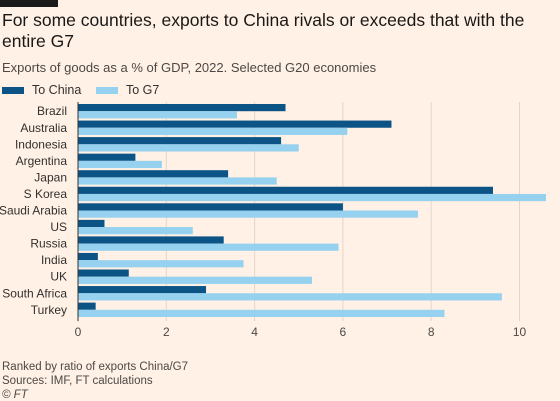 The width and height of the screenshot is (560, 401). What do you see at coordinates (142, 290) in the screenshot?
I see `bar-to-china-south-africa` at bounding box center [142, 290].